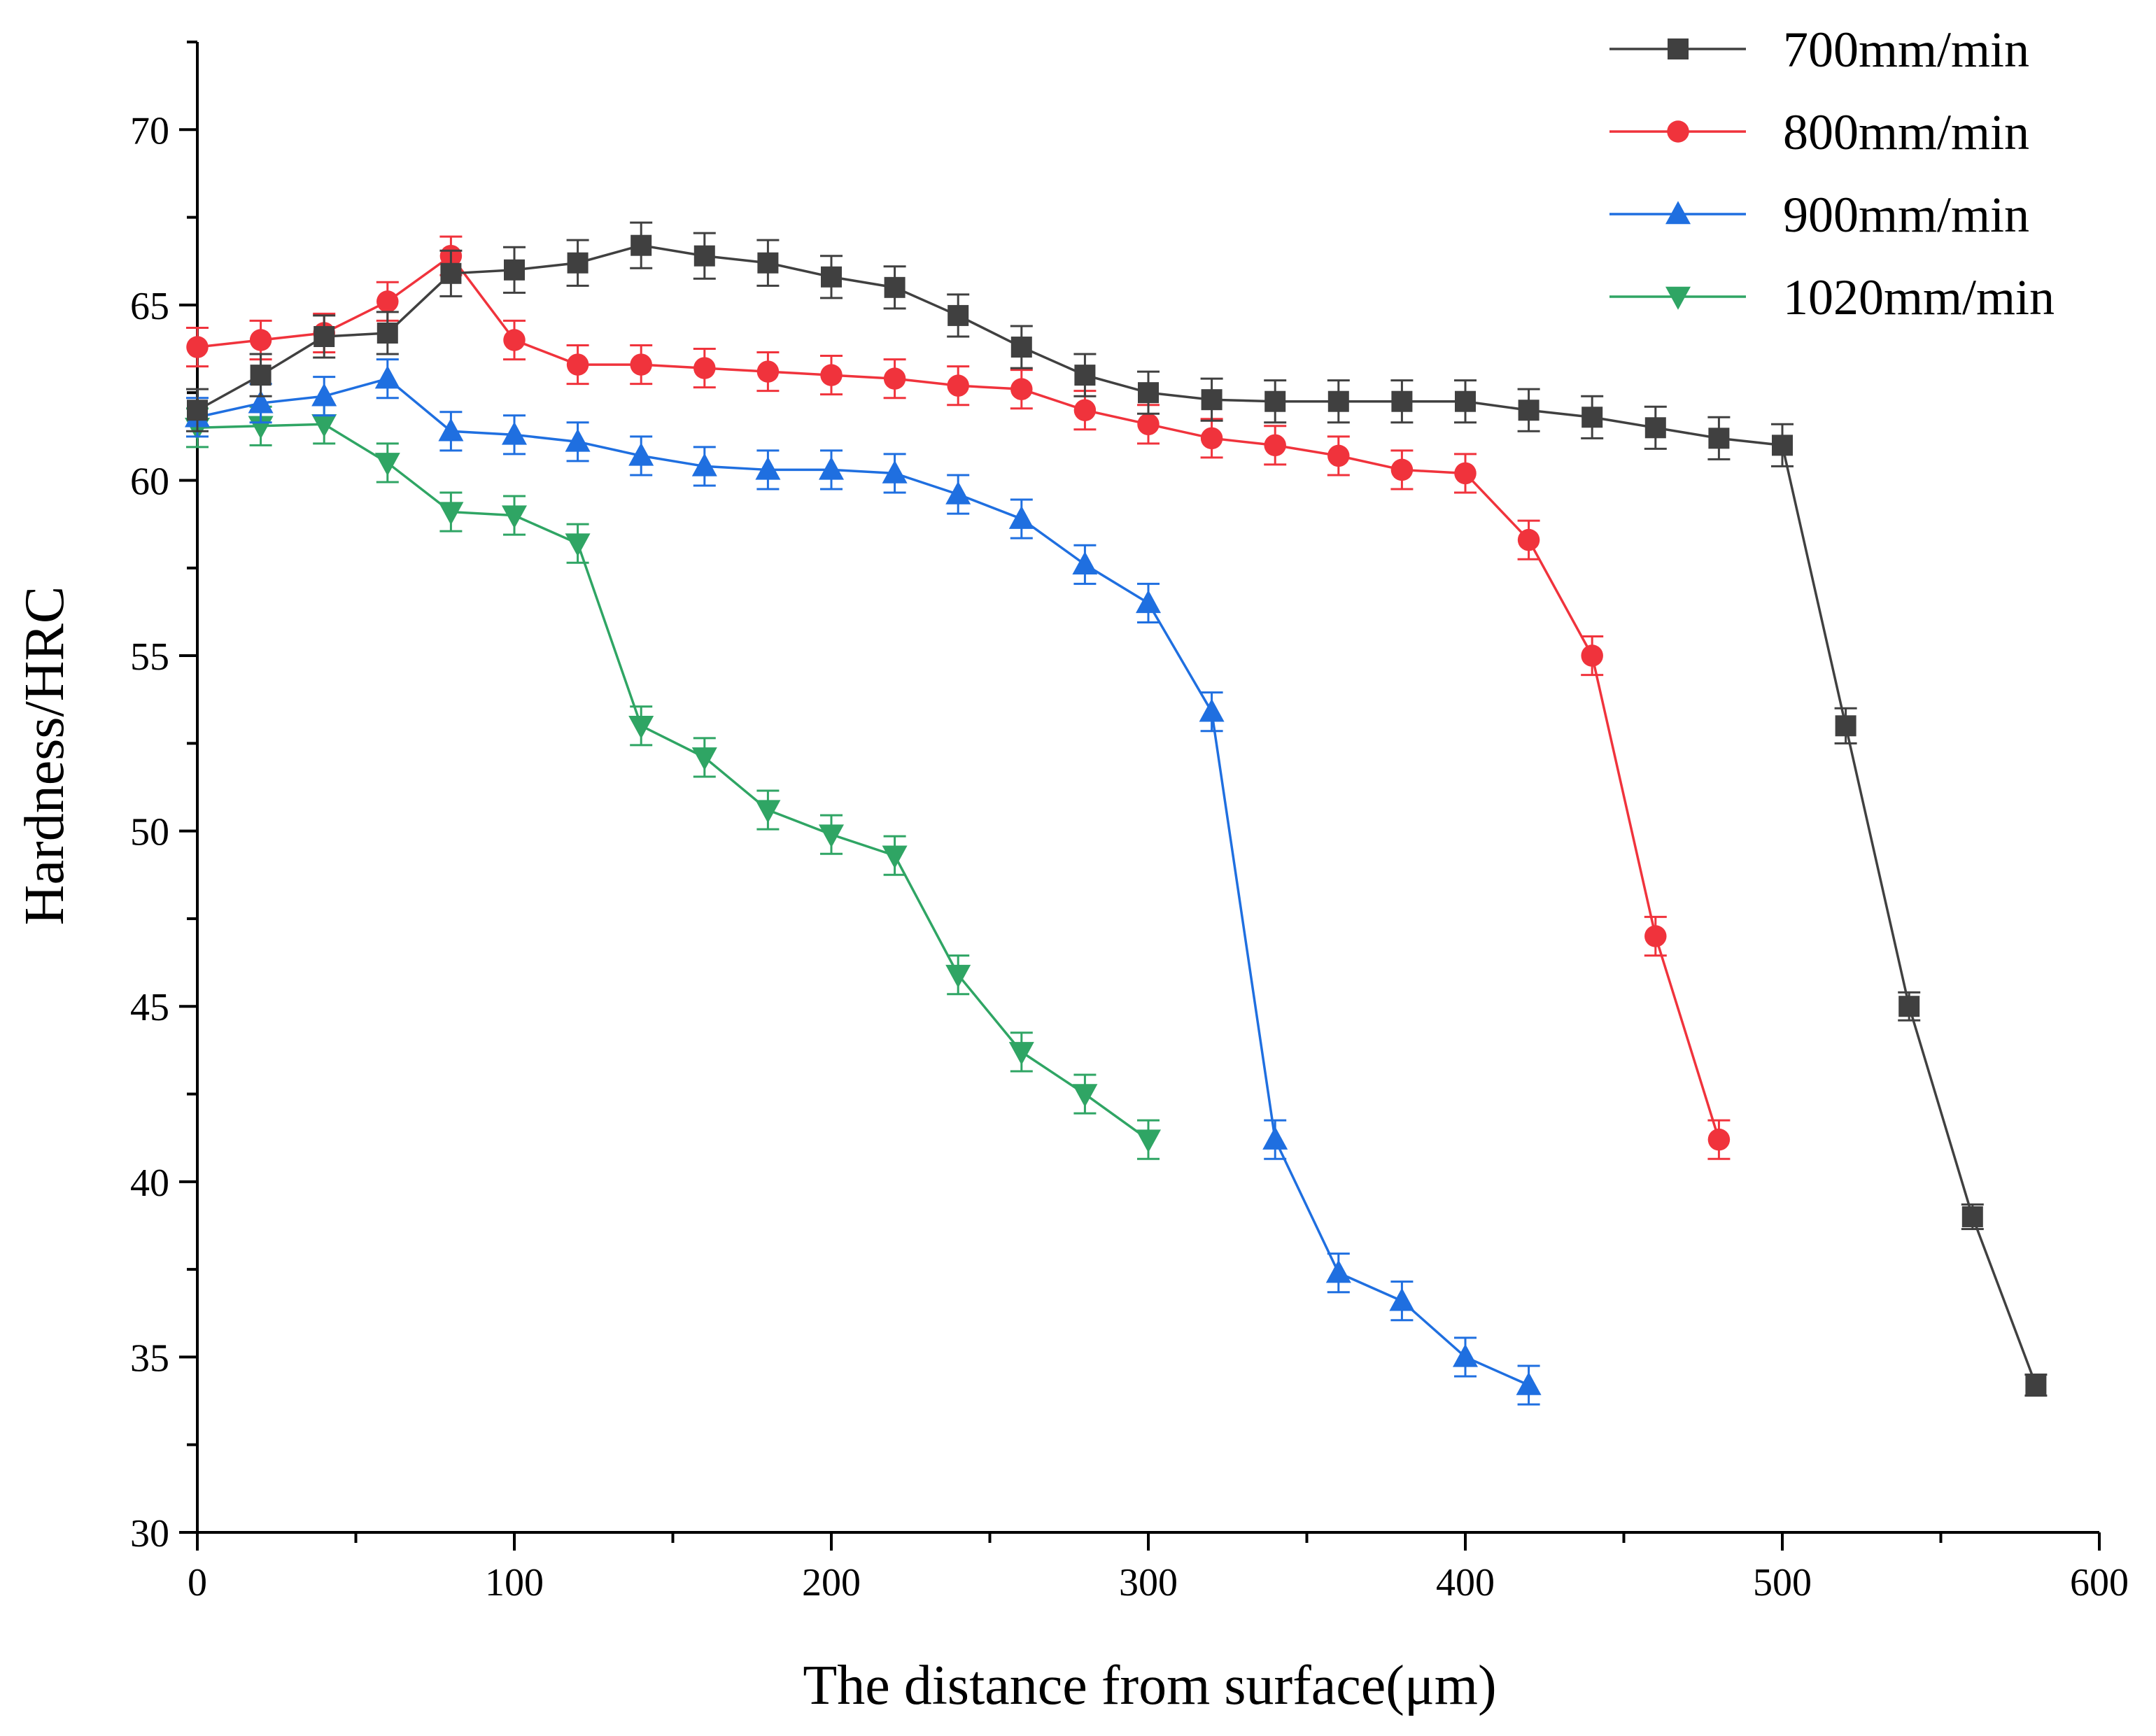  I want to click on legend-label: 1020mm/min, so click(1919, 297).